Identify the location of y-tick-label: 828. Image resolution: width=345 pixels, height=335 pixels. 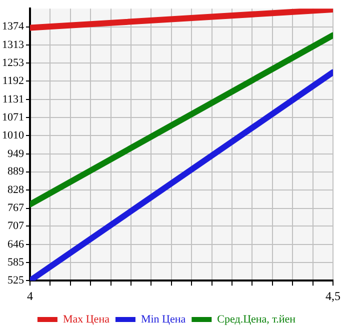
(16, 190).